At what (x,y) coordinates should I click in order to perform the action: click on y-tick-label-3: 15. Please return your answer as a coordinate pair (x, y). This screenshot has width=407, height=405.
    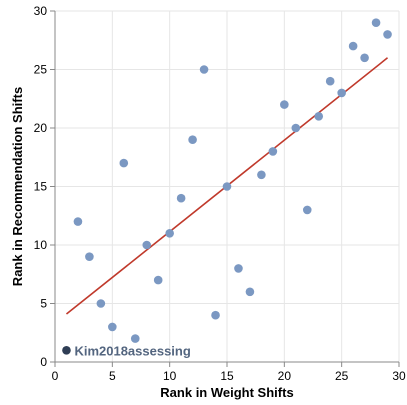
    Looking at the image, I should click on (41, 187).